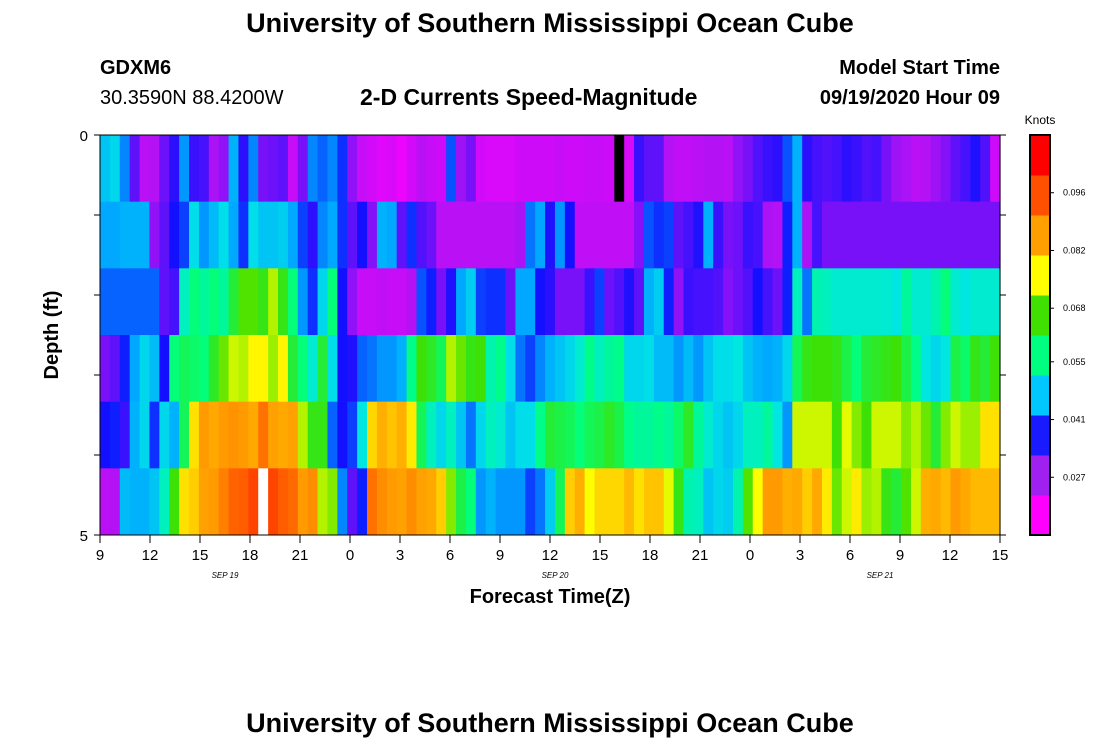  I want to click on x-tick-label: 21, so click(300, 555).